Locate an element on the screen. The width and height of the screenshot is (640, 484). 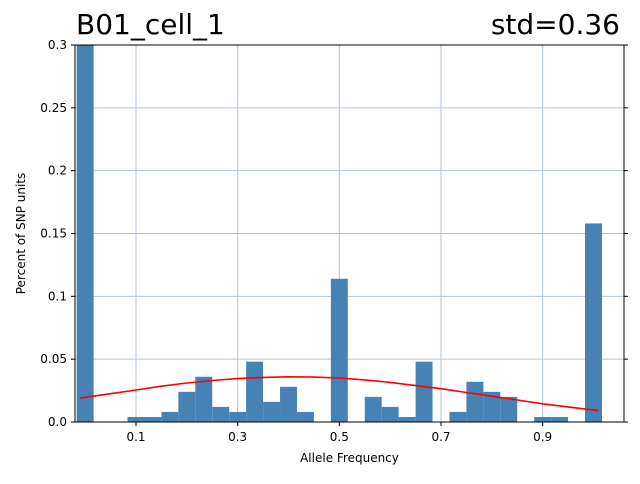
y-tick-label: 0.0 is located at coordinates (57, 422).